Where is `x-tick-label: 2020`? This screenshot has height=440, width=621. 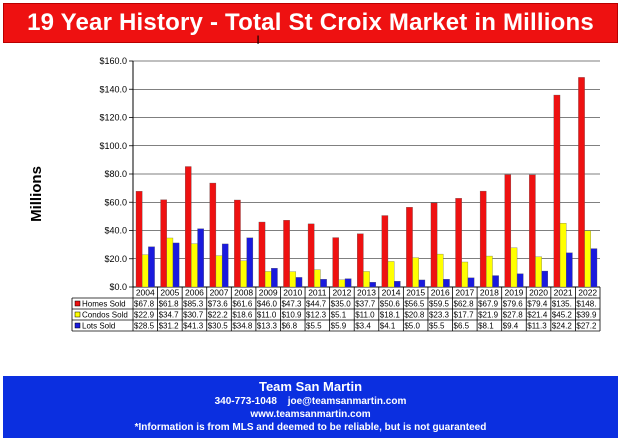 x-tick-label: 2020 is located at coordinates (538, 293).